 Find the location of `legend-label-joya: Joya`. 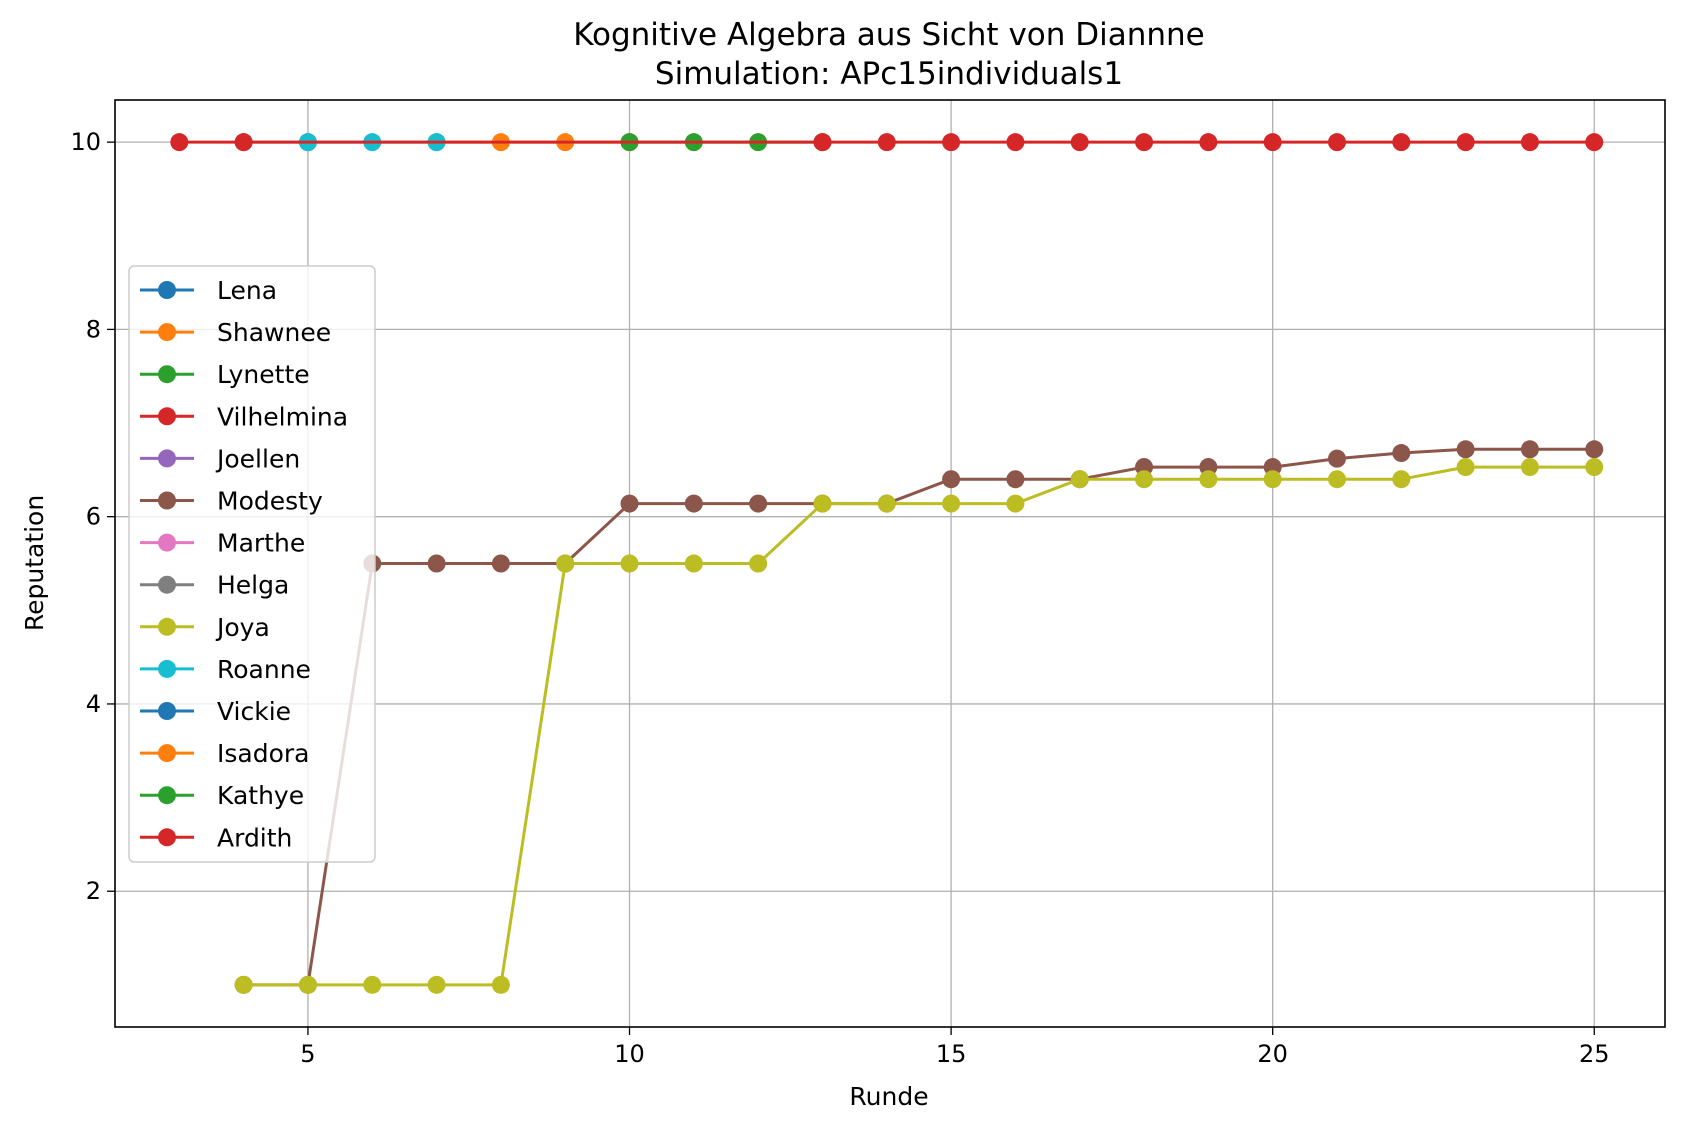

legend-label-joya: Joya is located at coordinates (242, 627).